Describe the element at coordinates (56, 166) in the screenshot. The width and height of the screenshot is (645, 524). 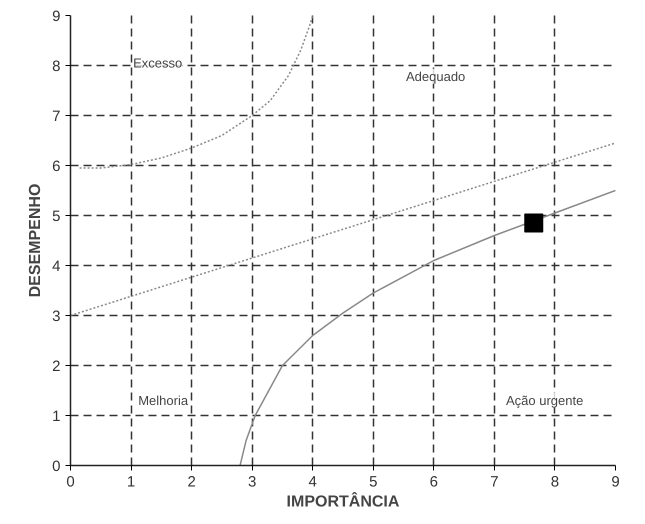
I see `y-tick-label: 6` at that location.